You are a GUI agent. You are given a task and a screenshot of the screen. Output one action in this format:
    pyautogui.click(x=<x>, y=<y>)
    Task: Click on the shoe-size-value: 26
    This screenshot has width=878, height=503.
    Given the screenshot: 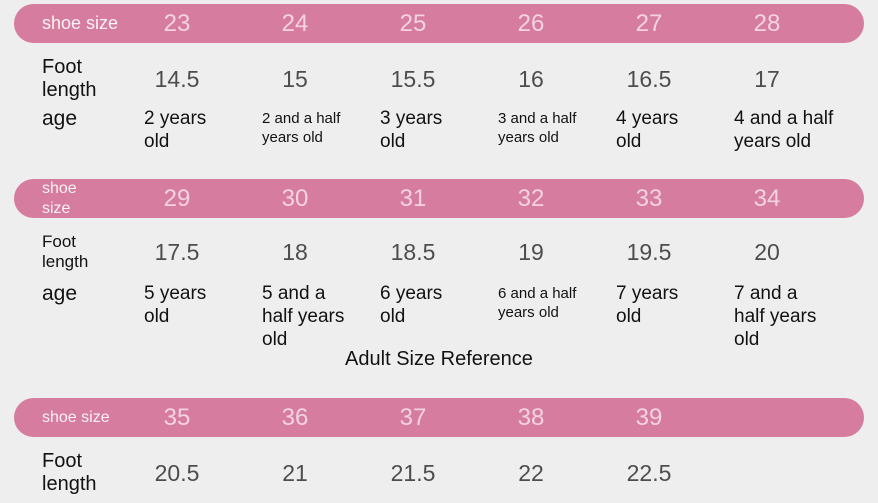 What is the action you would take?
    pyautogui.click(x=531, y=23)
    